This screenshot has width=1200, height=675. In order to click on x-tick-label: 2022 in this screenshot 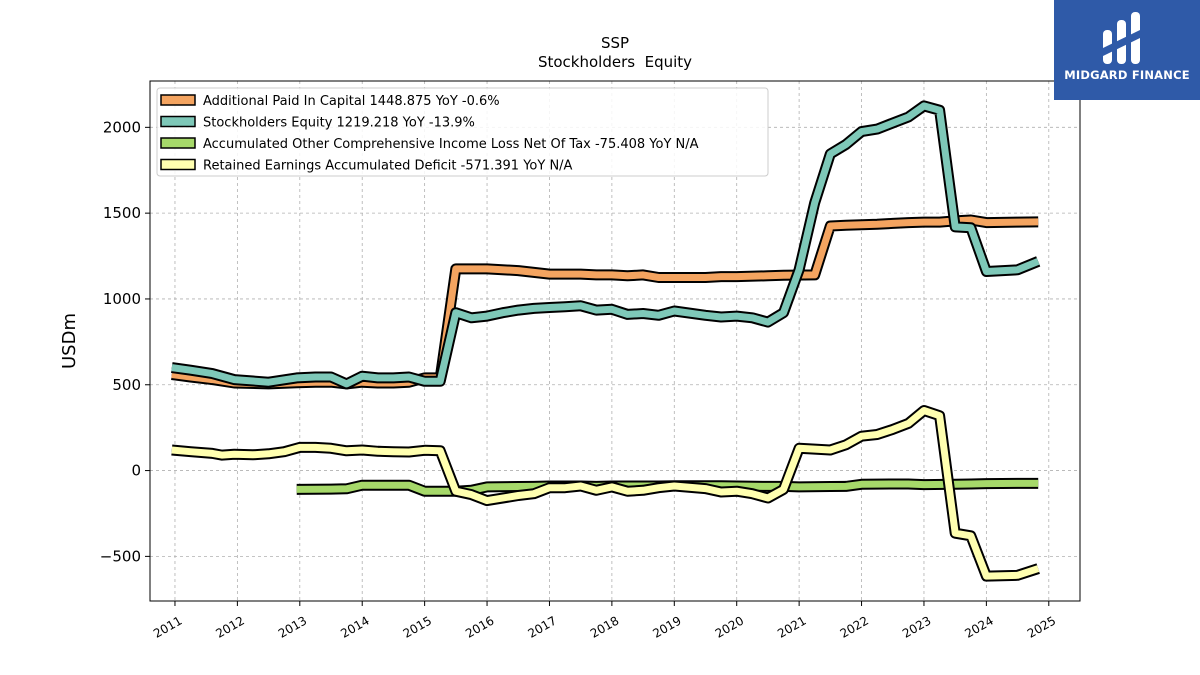, I will do `click(854, 626)`.